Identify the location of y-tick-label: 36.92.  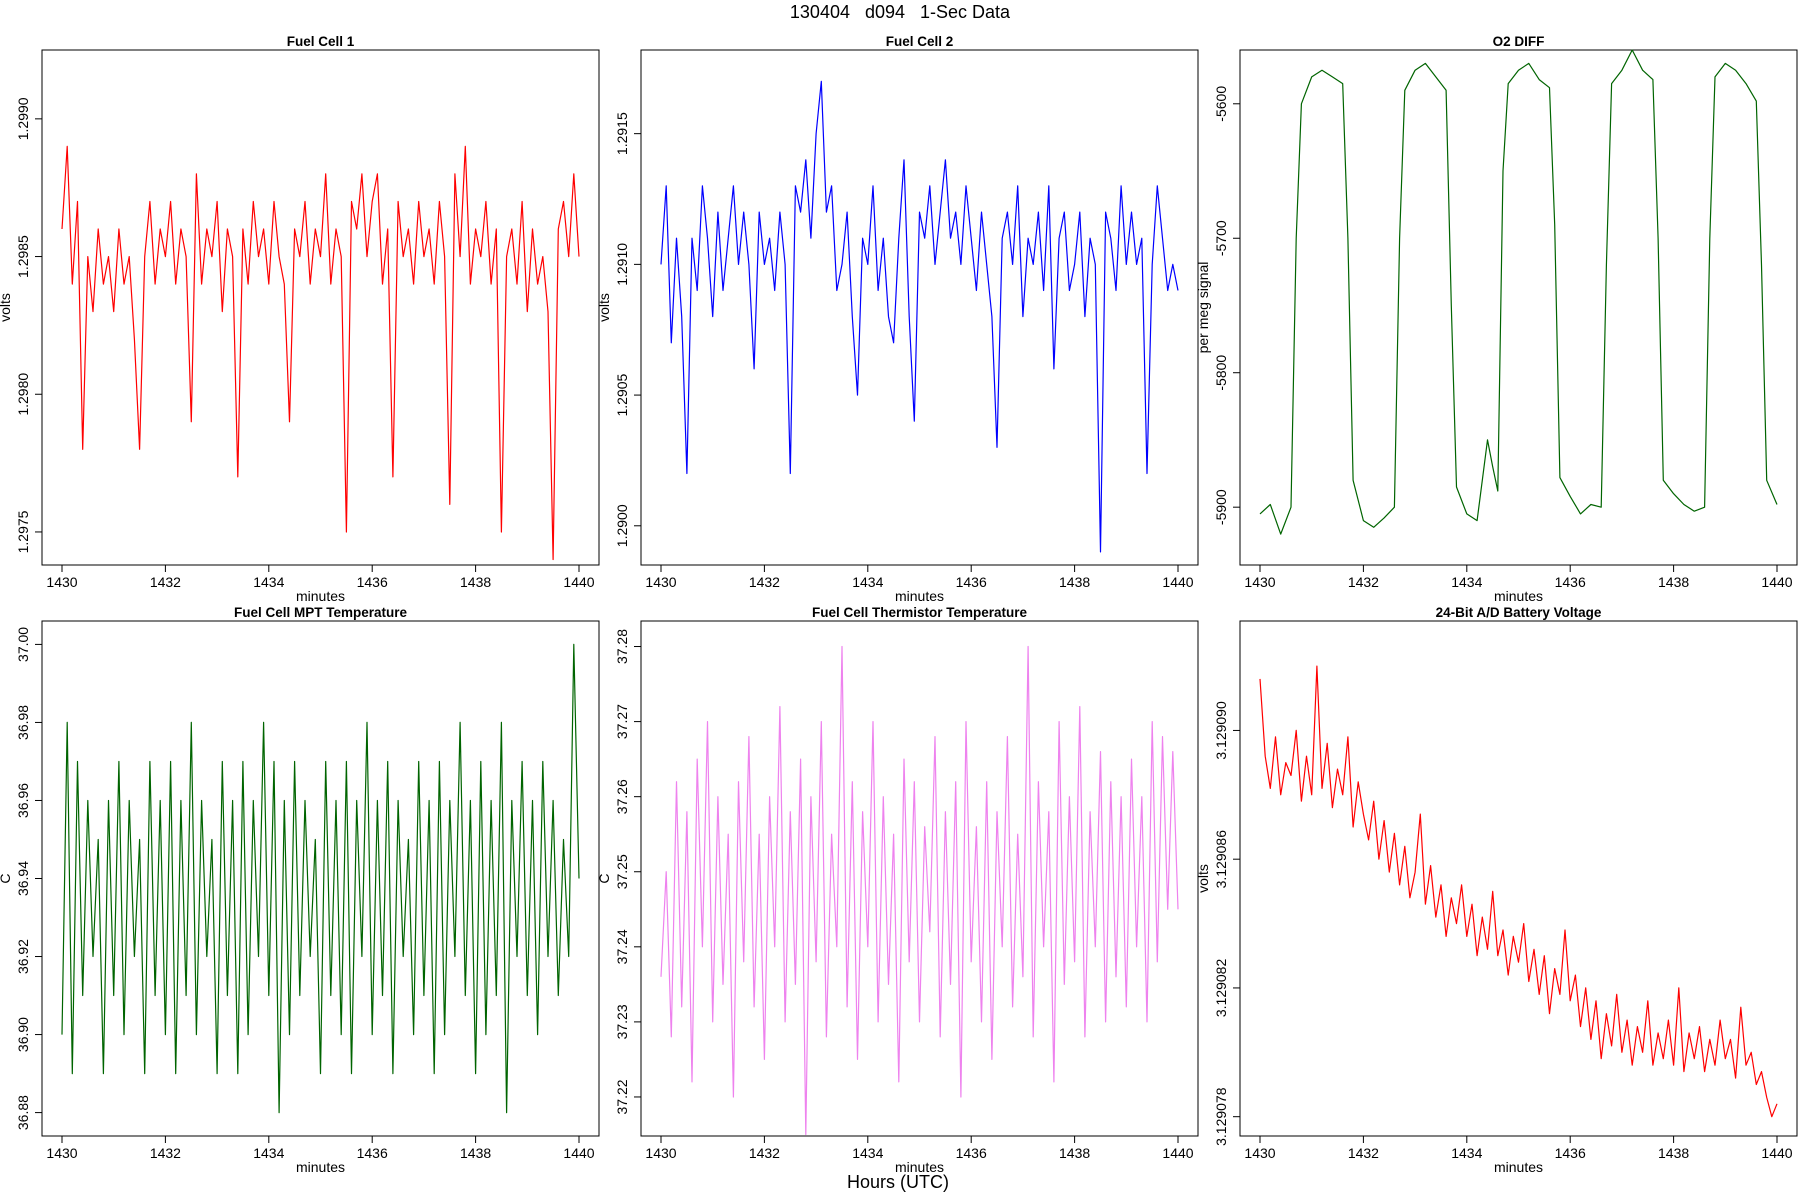
(23, 956).